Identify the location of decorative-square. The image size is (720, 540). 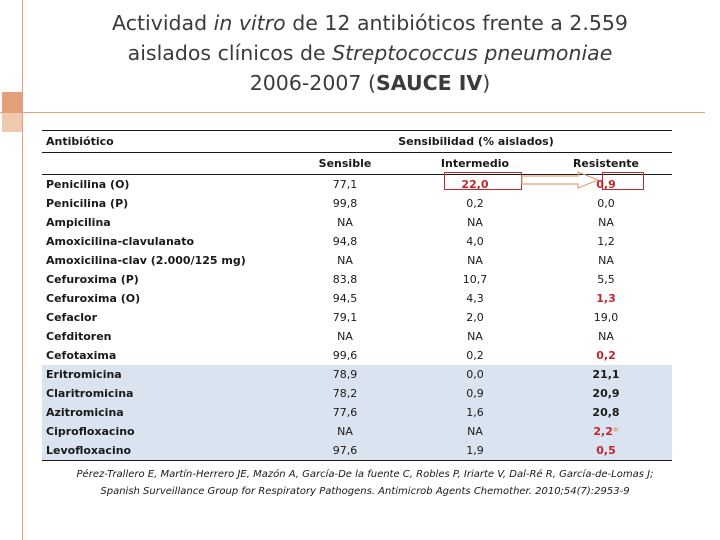
(12, 102).